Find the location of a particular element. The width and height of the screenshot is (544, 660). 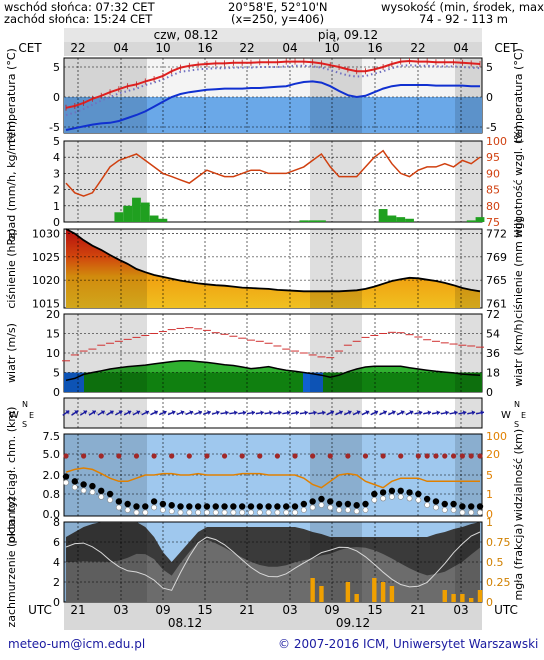

precip-right-label: wilgotność wzgl. (%) is located at coordinates (518, 181).